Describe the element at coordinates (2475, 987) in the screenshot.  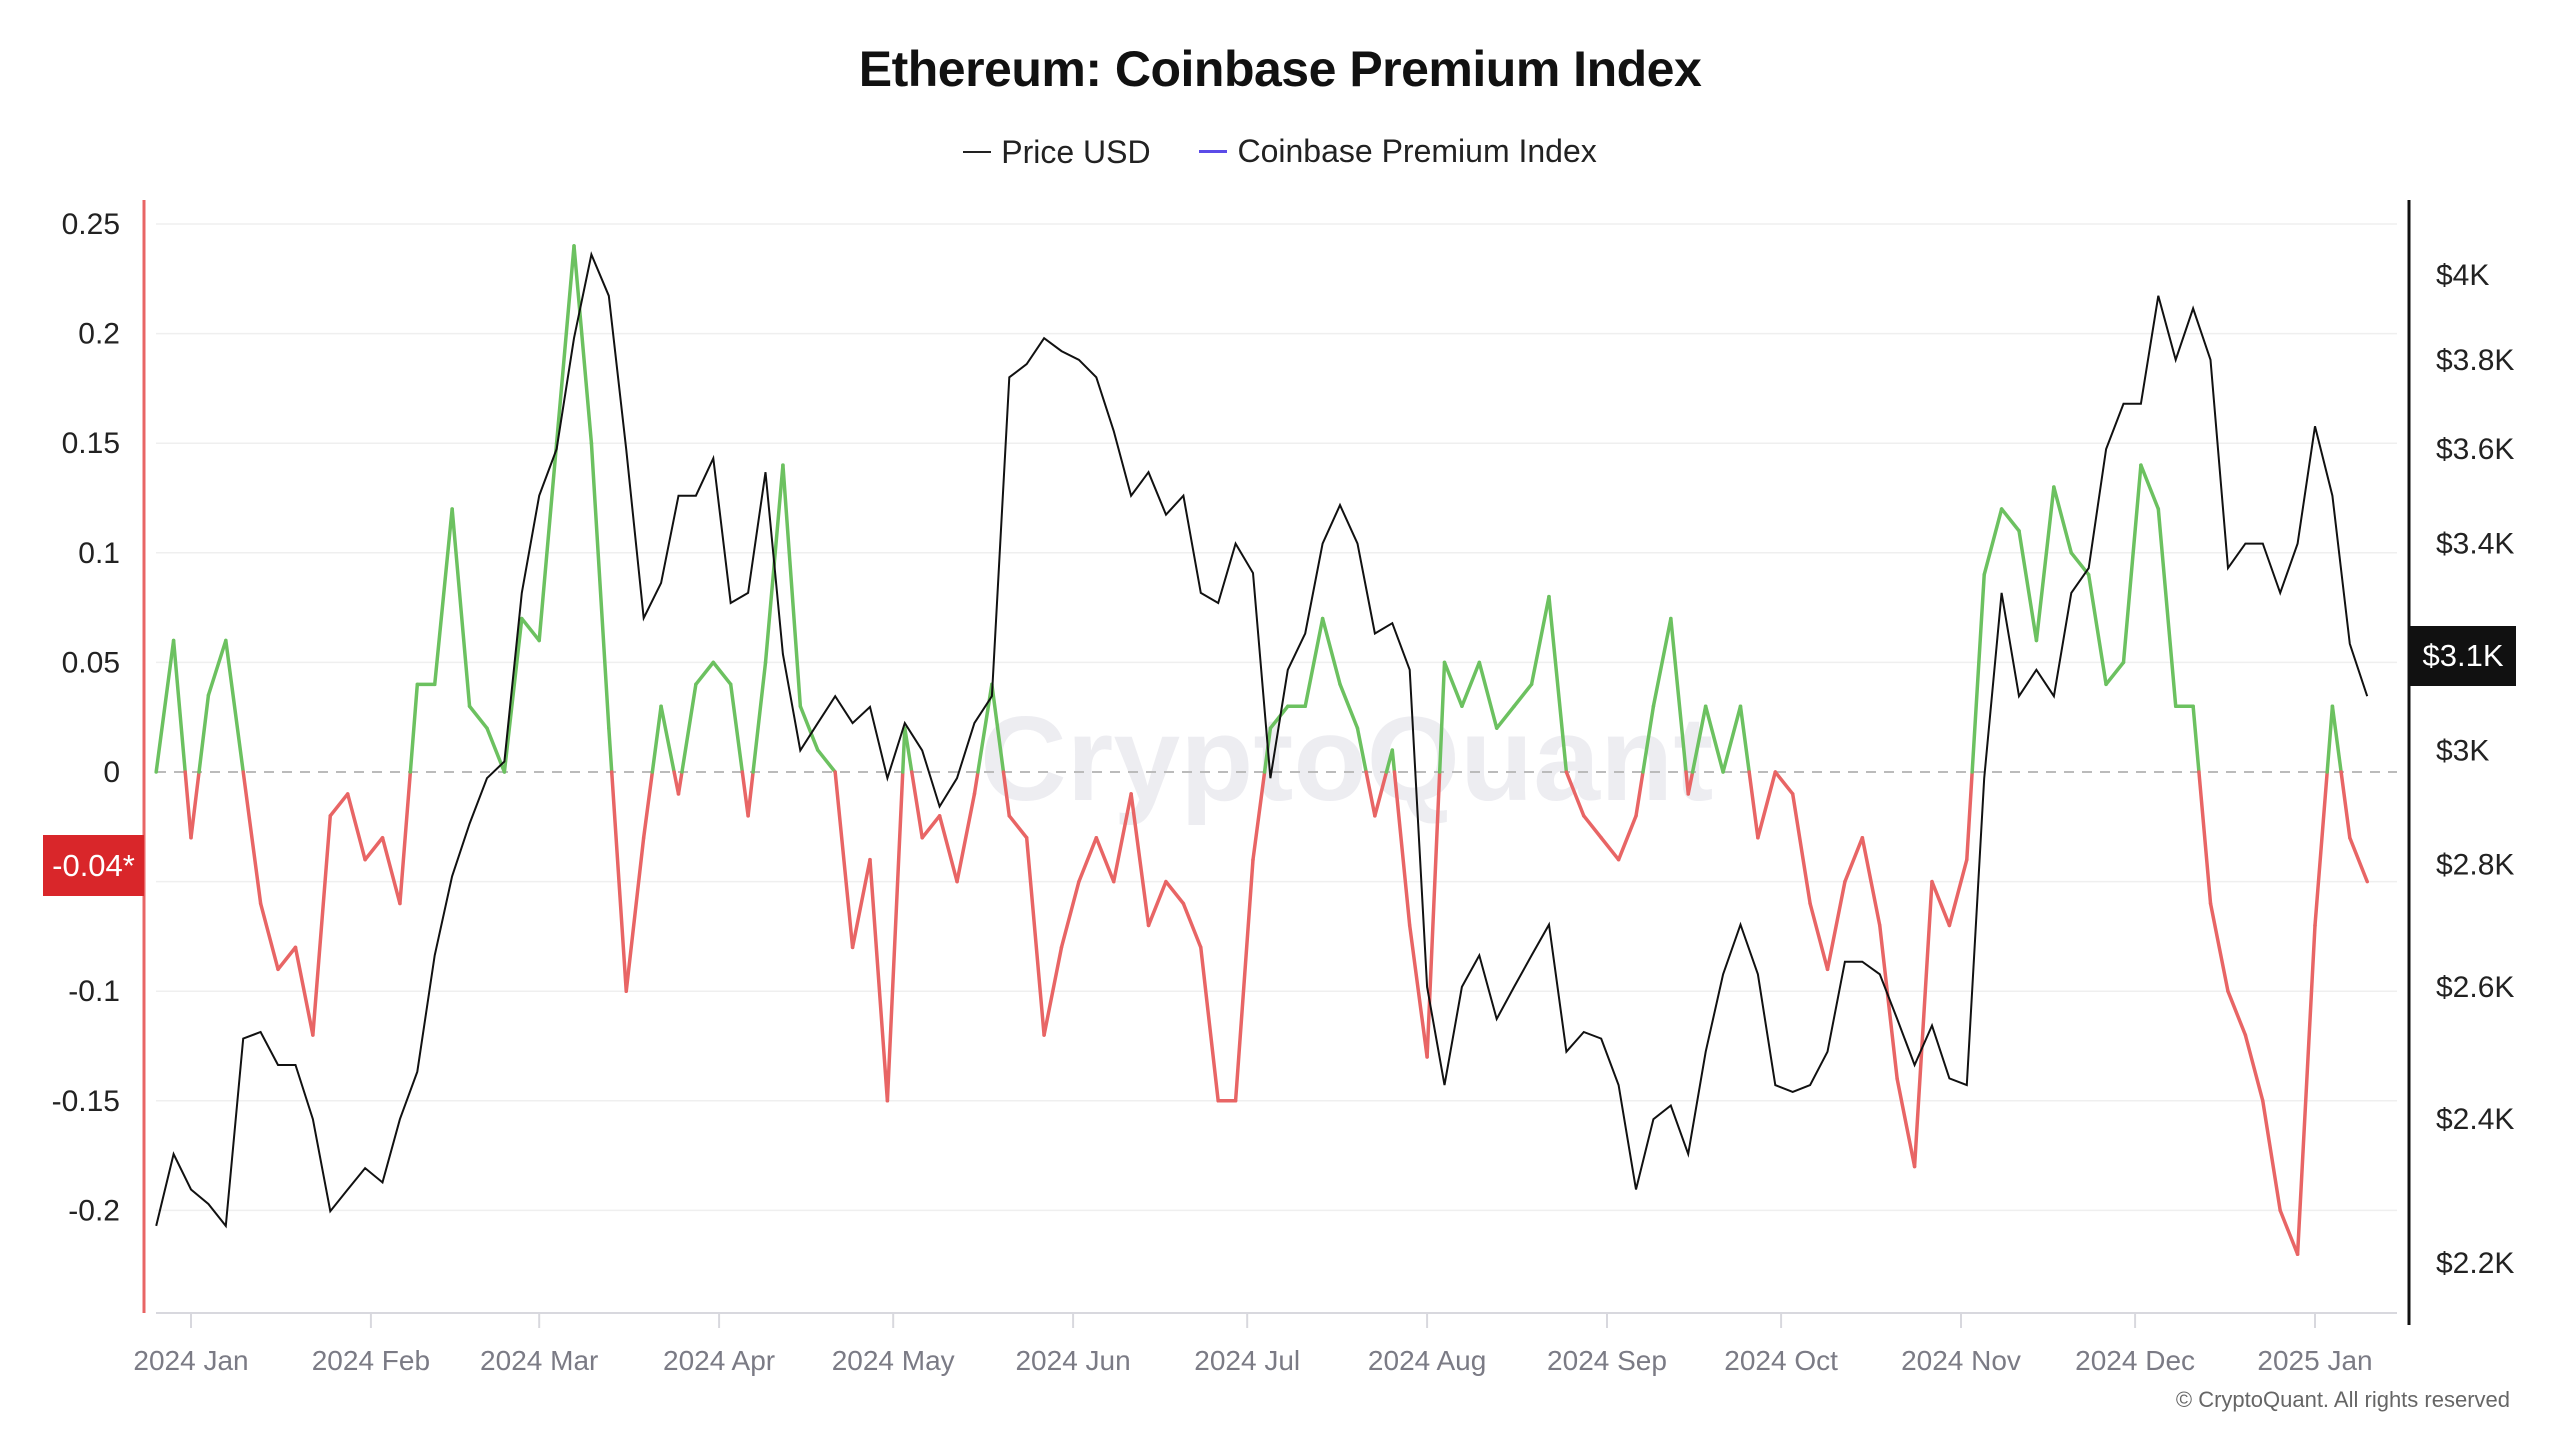
I see `y-right-tick-label: $2.6K` at that location.